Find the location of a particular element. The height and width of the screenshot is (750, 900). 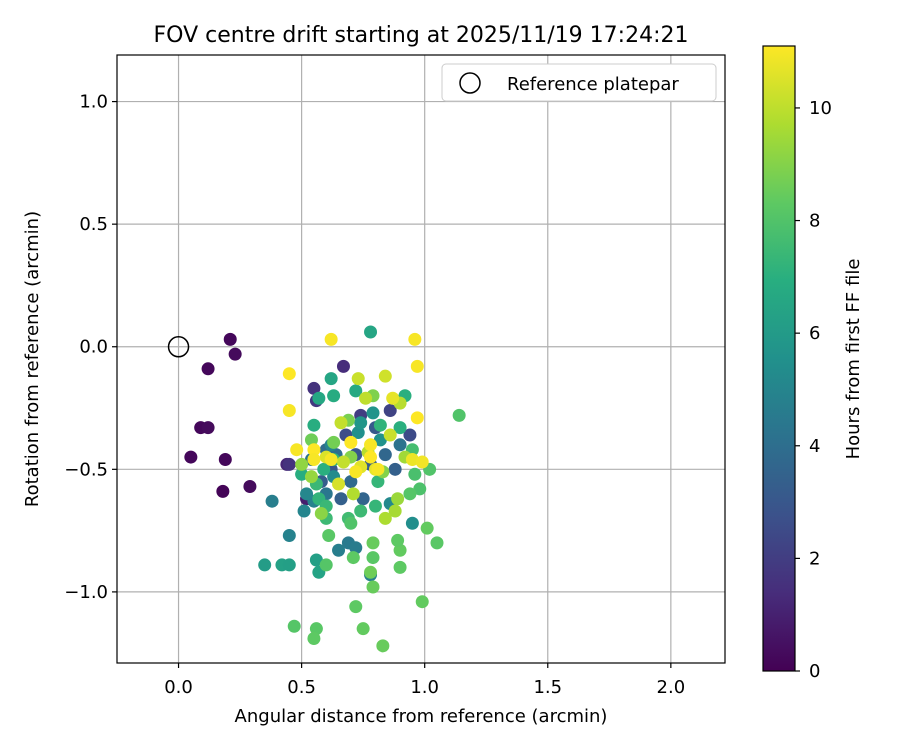

colorbar-frame is located at coordinates (779, 358).